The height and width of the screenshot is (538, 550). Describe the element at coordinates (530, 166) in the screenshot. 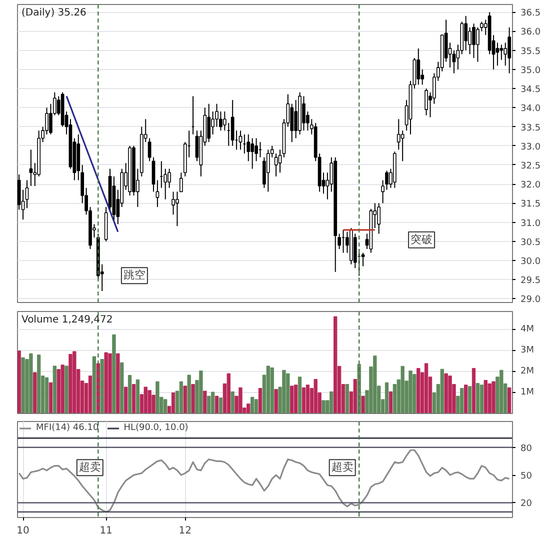

I see `y-tick-label: 32.5` at that location.